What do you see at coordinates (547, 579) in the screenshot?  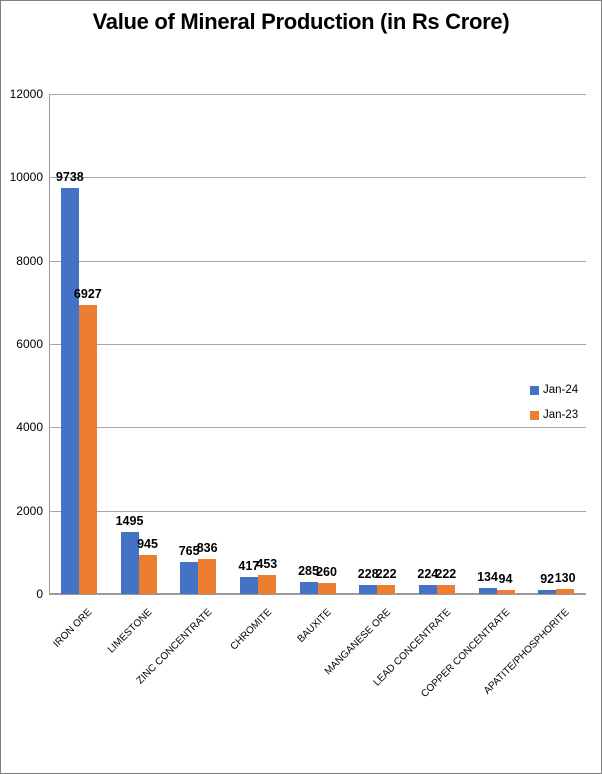 I see `bar-value-label: 92` at bounding box center [547, 579].